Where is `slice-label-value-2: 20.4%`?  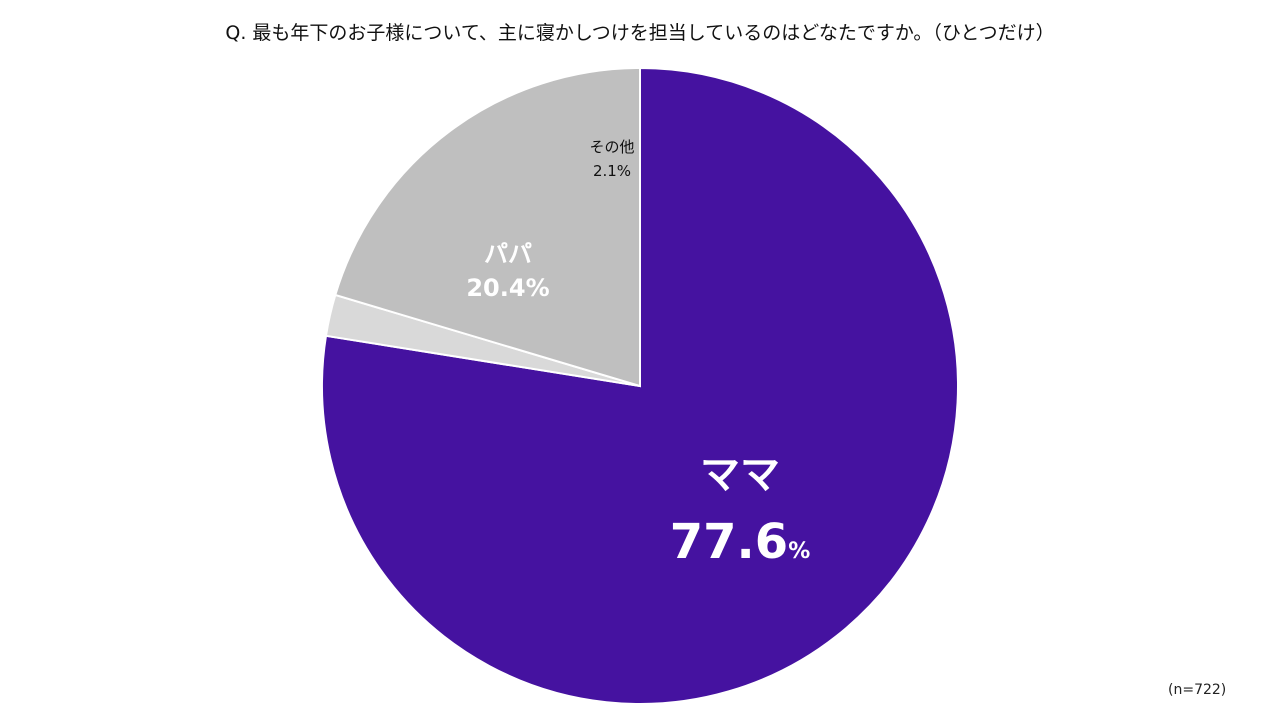
slice-label-value-2: 20.4% is located at coordinates (507, 288).